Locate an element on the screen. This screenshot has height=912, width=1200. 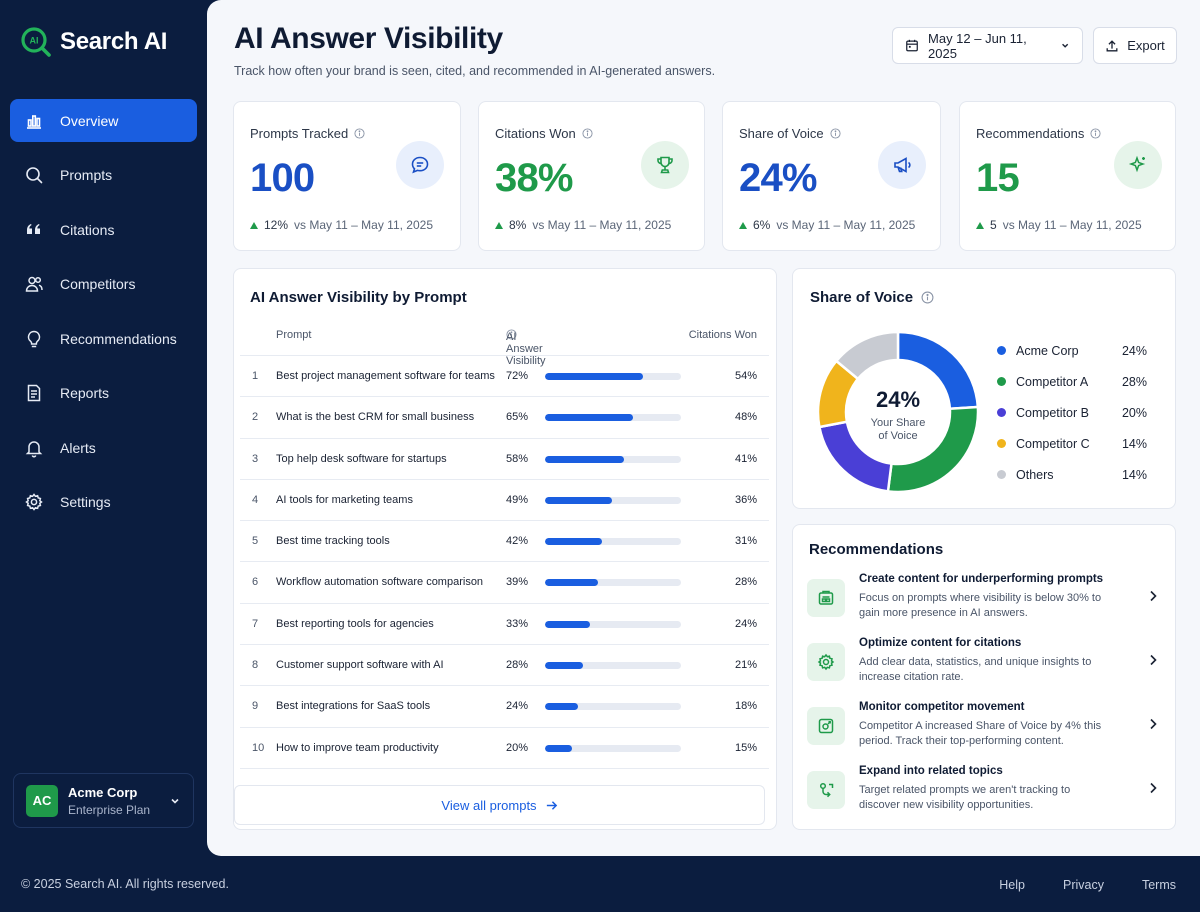
view-all-prompts-link: View all prompts is located at coordinates (499, 805).